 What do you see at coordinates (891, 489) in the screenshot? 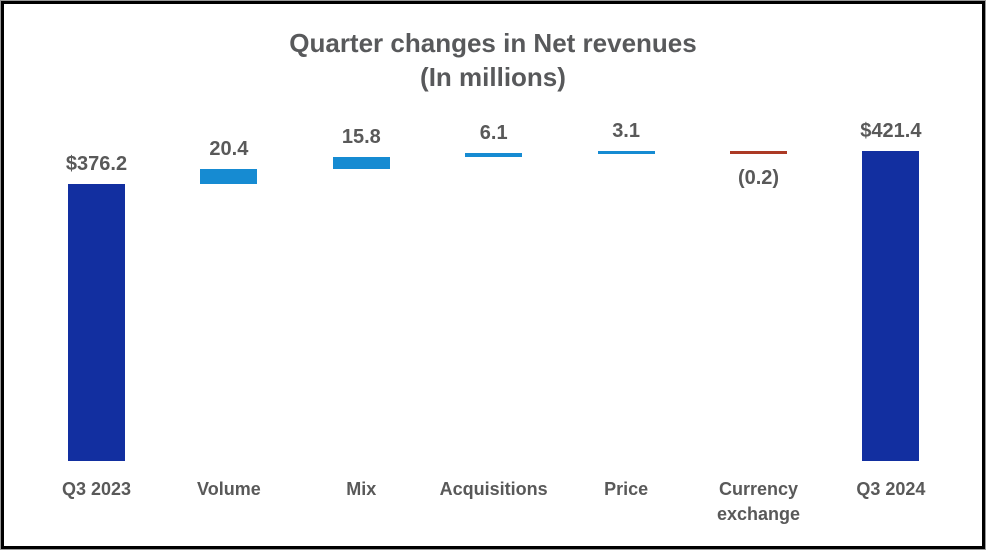
I see `category-label-q3-2024: Q3 2024` at bounding box center [891, 489].